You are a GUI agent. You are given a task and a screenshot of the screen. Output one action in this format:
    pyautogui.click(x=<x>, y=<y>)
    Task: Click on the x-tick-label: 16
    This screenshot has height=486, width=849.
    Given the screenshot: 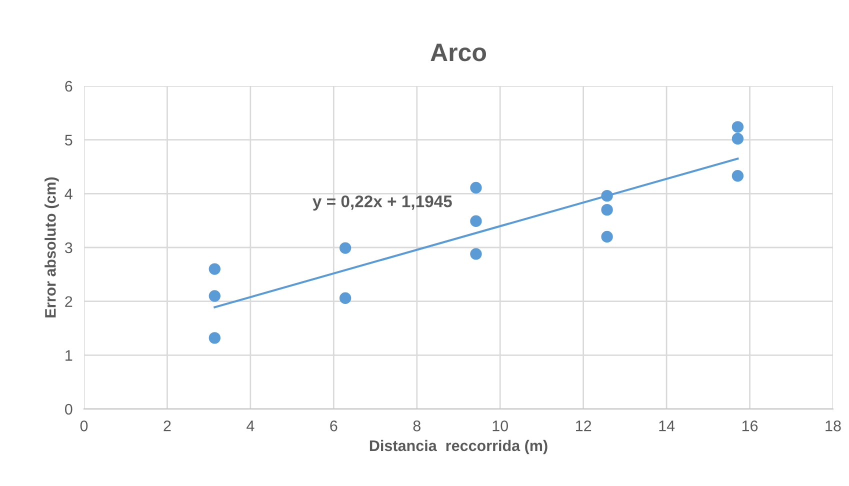 What is the action you would take?
    pyautogui.click(x=750, y=426)
    